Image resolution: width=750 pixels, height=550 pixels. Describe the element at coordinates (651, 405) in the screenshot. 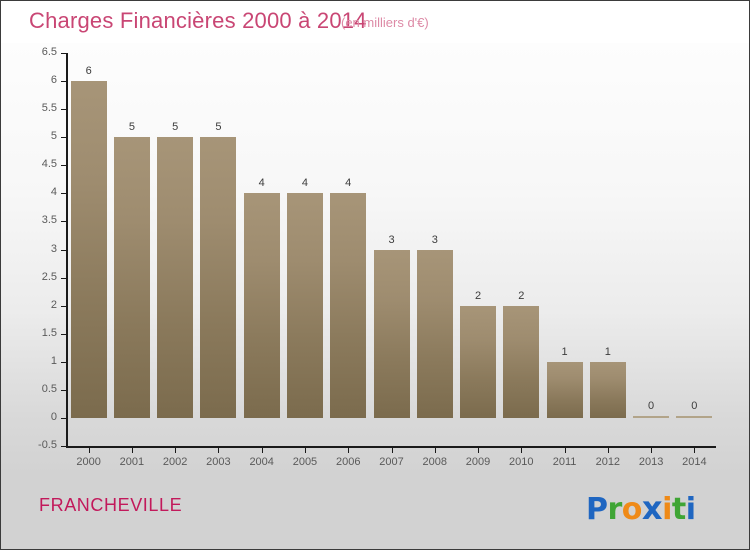

I see `bar-value-2013: 0` at that location.